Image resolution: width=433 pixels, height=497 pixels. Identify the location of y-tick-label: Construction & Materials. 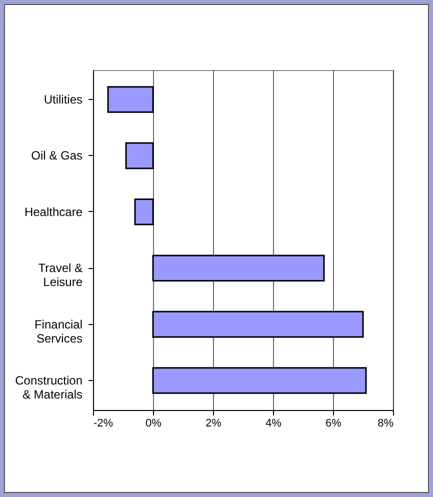
(48, 387).